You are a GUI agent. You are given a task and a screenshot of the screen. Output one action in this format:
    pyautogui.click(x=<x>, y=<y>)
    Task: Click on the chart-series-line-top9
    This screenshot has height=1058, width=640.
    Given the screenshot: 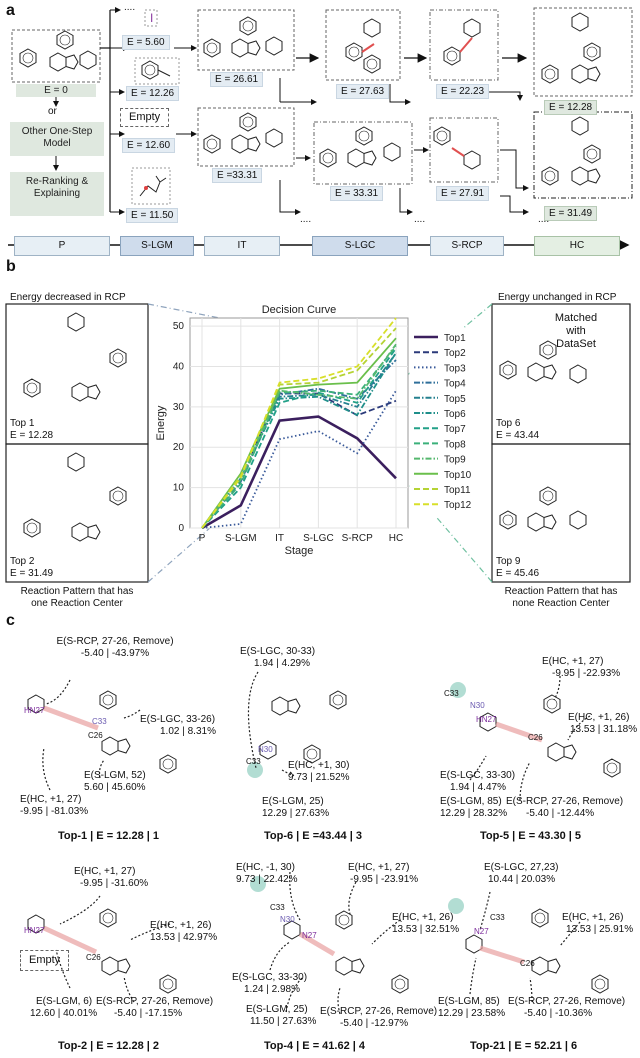 What is the action you would take?
    pyautogui.click(x=299, y=436)
    